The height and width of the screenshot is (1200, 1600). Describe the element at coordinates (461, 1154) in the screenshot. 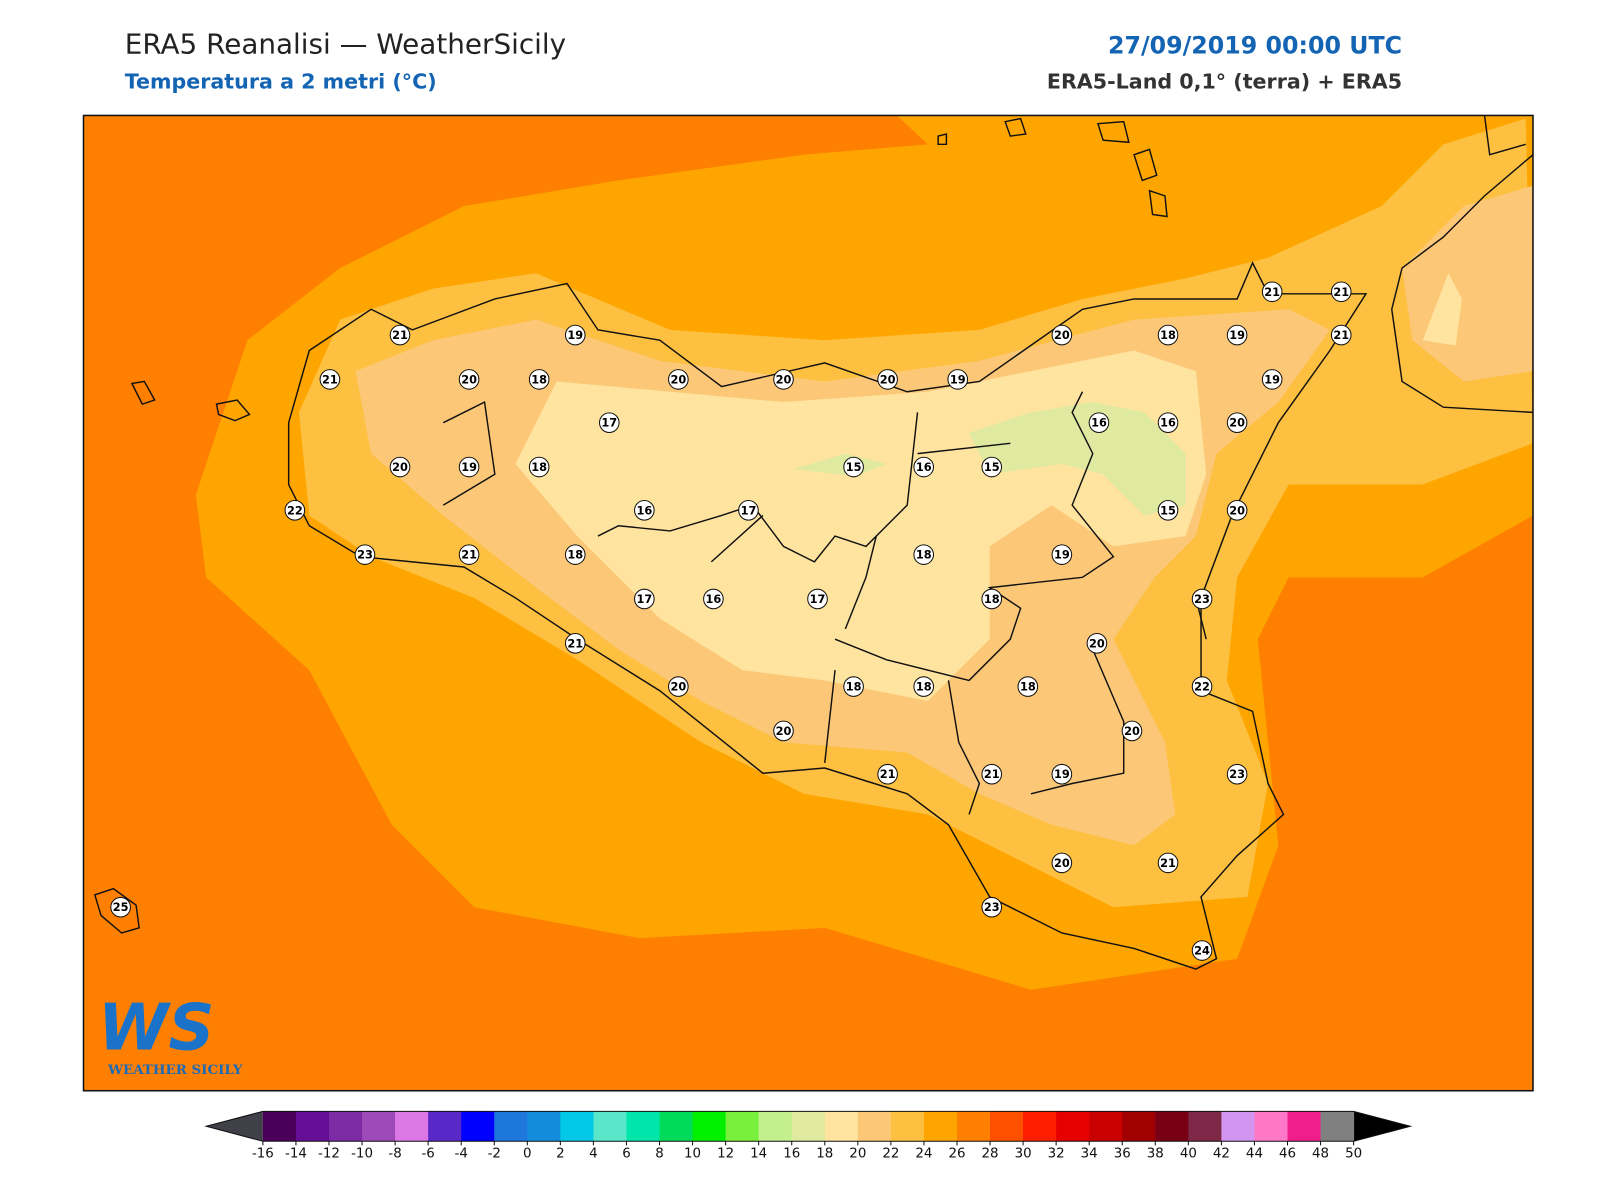

I see `colorbar-tick-label: -4` at that location.